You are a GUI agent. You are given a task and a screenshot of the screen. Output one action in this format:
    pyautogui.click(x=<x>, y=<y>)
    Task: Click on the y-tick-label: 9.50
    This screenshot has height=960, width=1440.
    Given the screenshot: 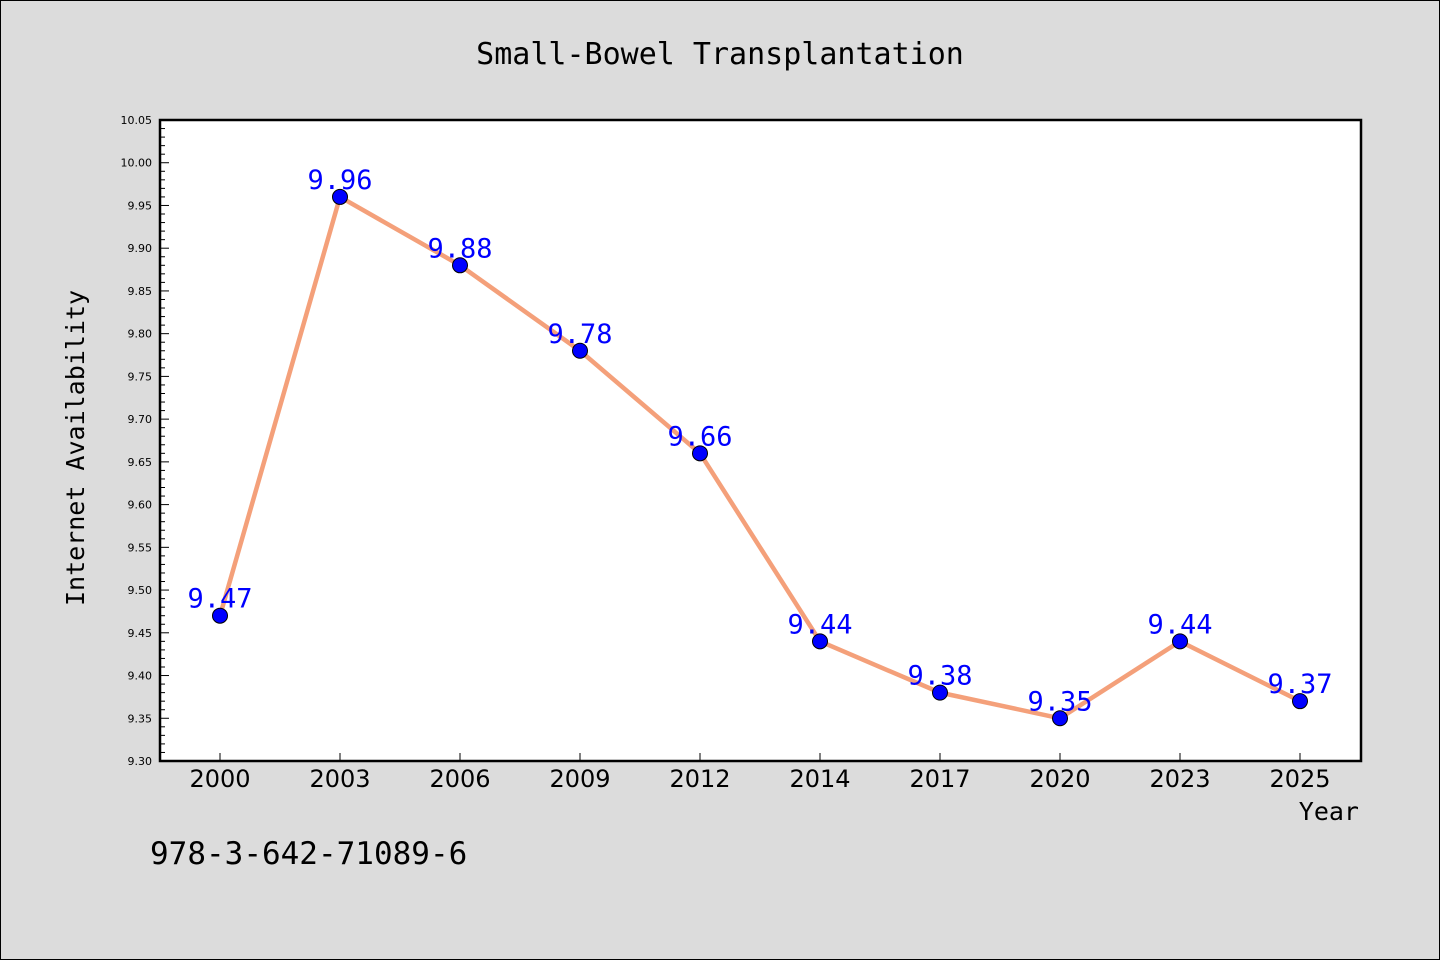 What is the action you would take?
    pyautogui.click(x=140, y=590)
    